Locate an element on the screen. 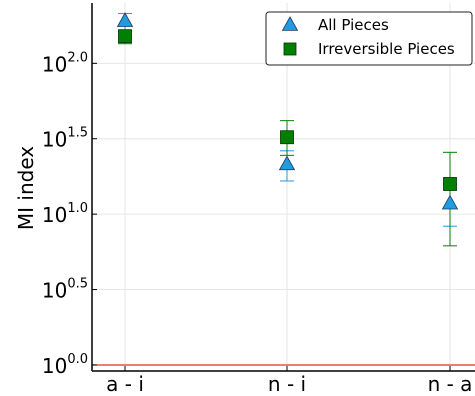 This screenshot has height=396, width=475. x-tick-label: a - i is located at coordinates (125, 384).